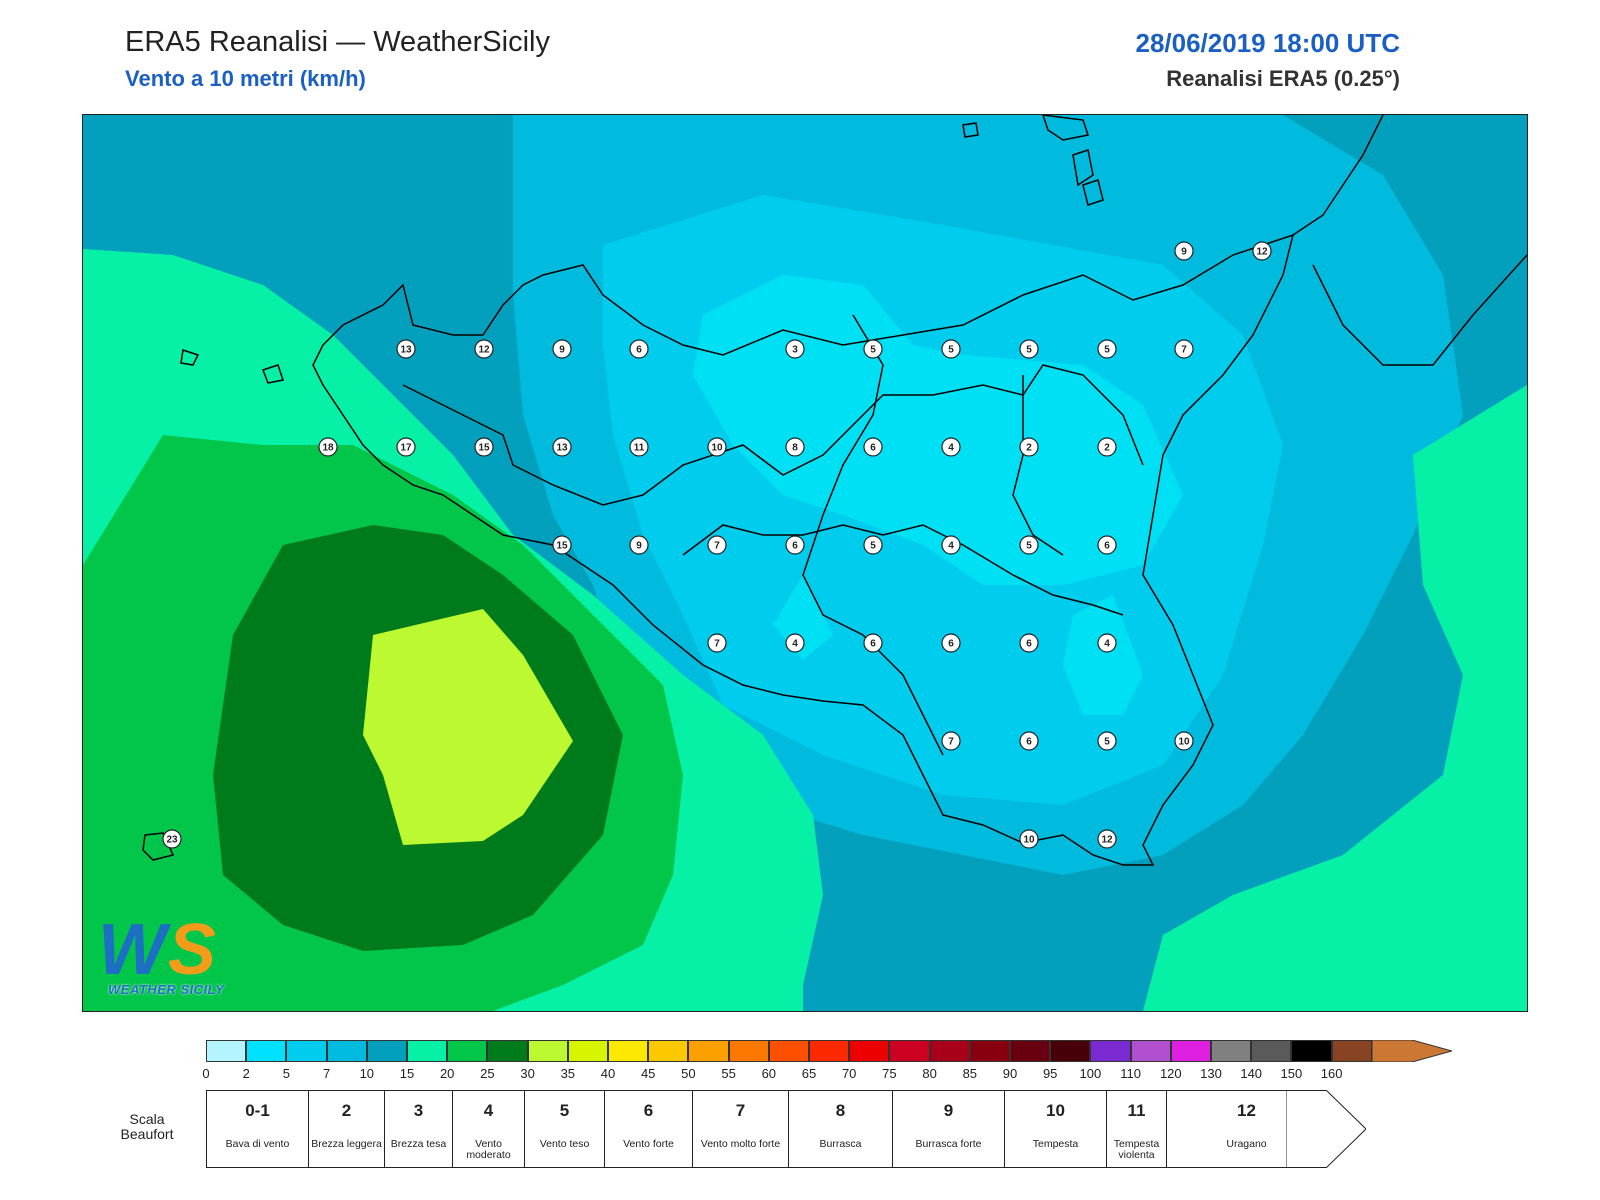 The width and height of the screenshot is (1600, 1200). Describe the element at coordinates (487, 1073) in the screenshot. I see `scale-tick: 25` at that location.